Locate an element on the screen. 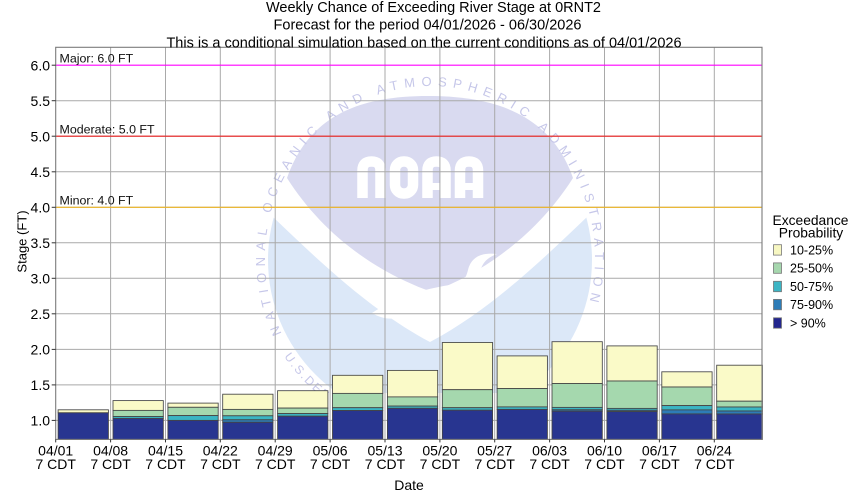 This screenshot has width=850, height=500. svg-text: Date is located at coordinates (409, 485).